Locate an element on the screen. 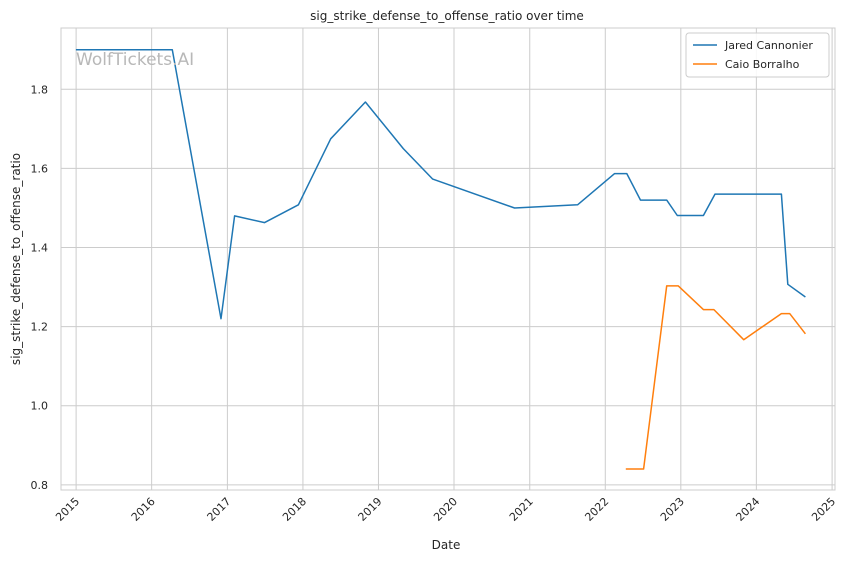 The image size is (851, 561). series-line-caio-borralho is located at coordinates (715, 377).